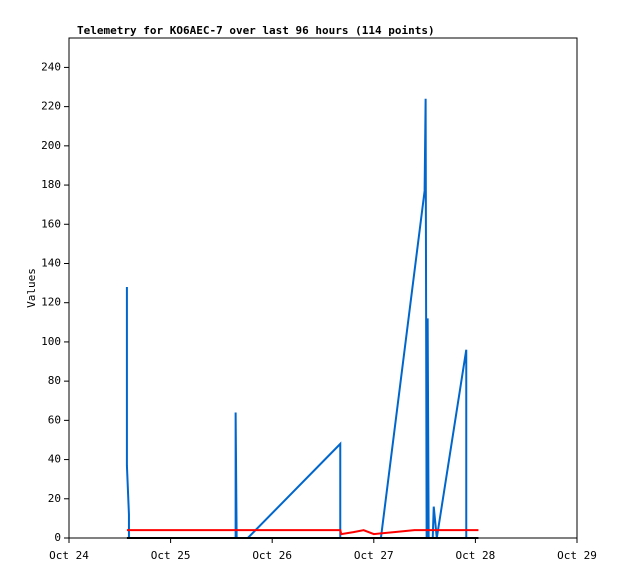 The width and height of the screenshot is (618, 583). I want to click on y-tick-label: 200, so click(51, 145).